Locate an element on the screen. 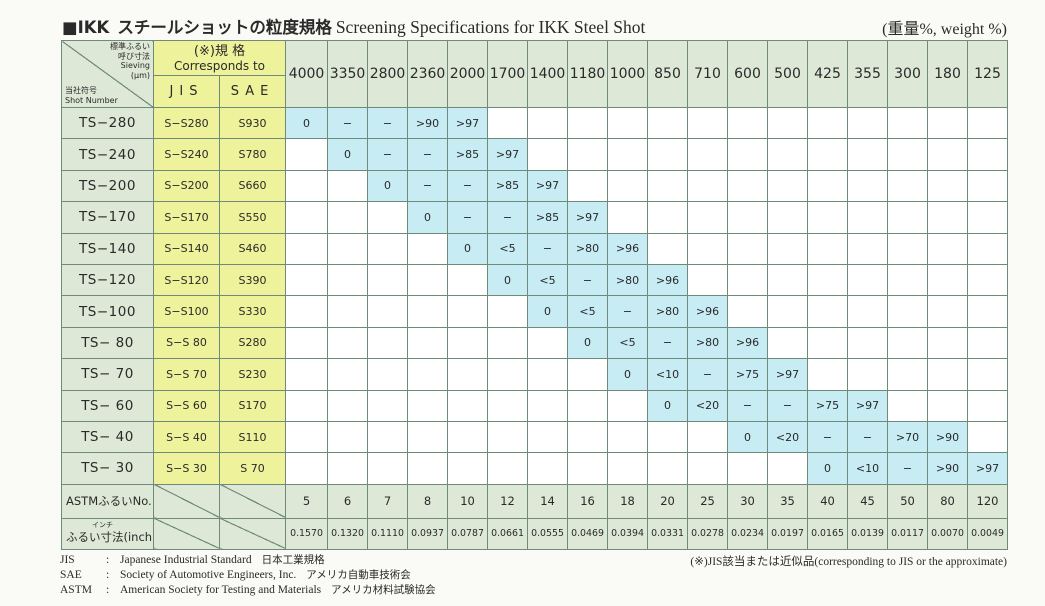 The height and width of the screenshot is (606, 1045). jis-cell: S−S170 is located at coordinates (186, 217).